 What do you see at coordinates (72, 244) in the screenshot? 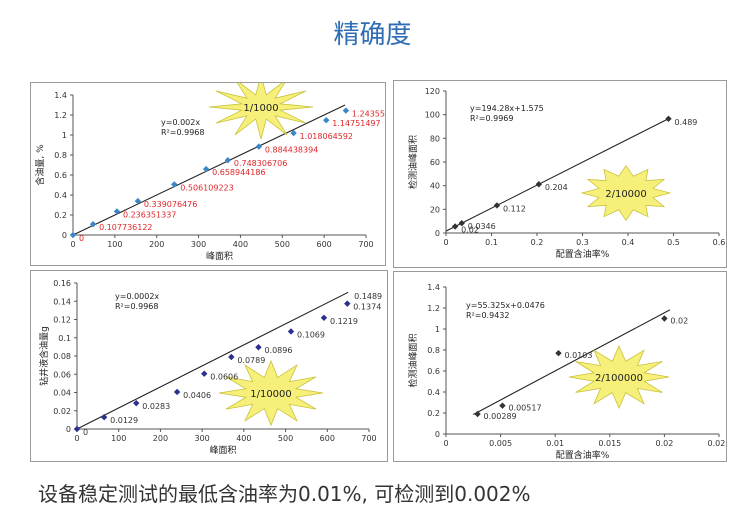
I see `x-tick-label: 0` at bounding box center [72, 244].